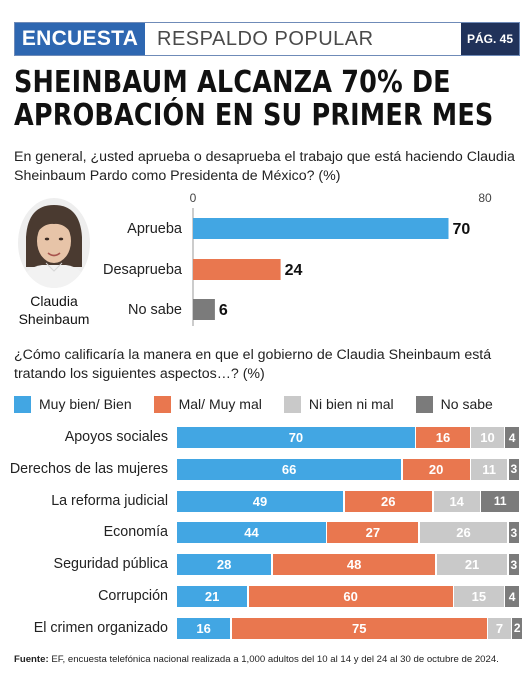 The width and height of the screenshot is (531, 680). I want to click on stacked-bar-segment: 60, so click(350, 596).